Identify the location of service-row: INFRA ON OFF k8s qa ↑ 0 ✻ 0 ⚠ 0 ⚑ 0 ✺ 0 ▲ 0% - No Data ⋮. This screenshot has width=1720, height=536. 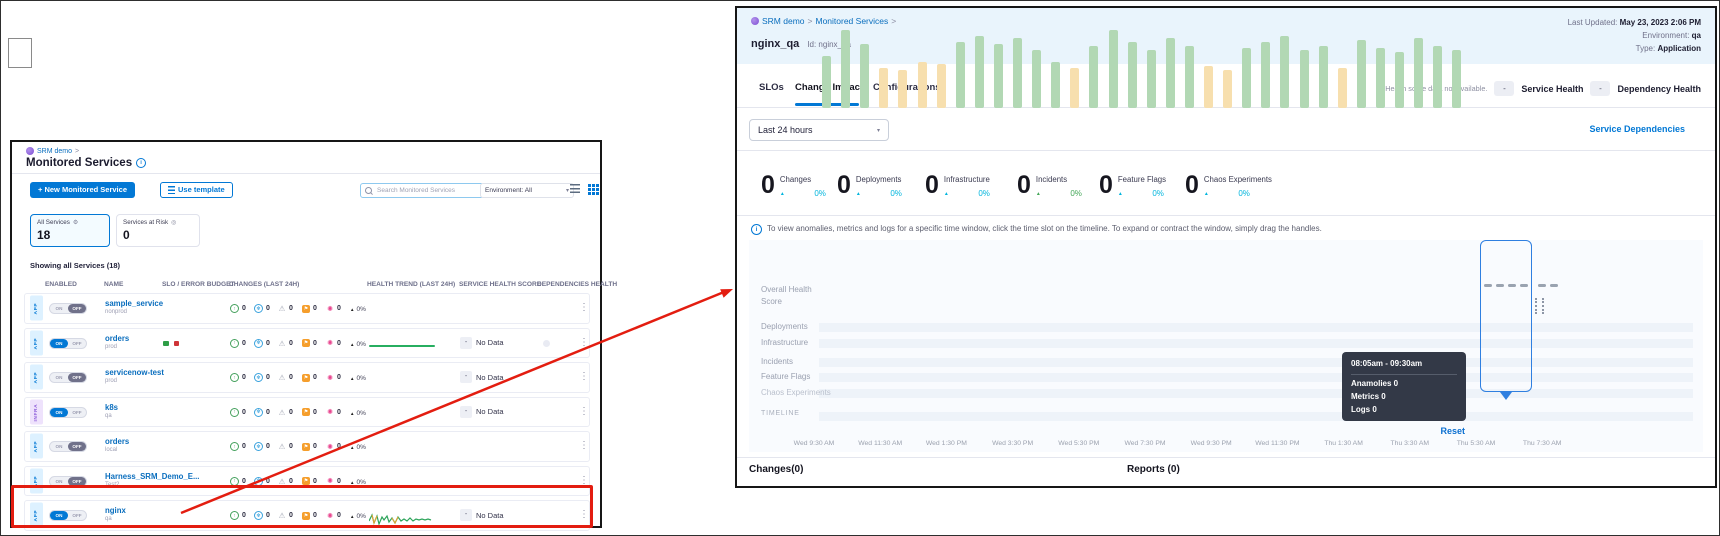
(307, 411).